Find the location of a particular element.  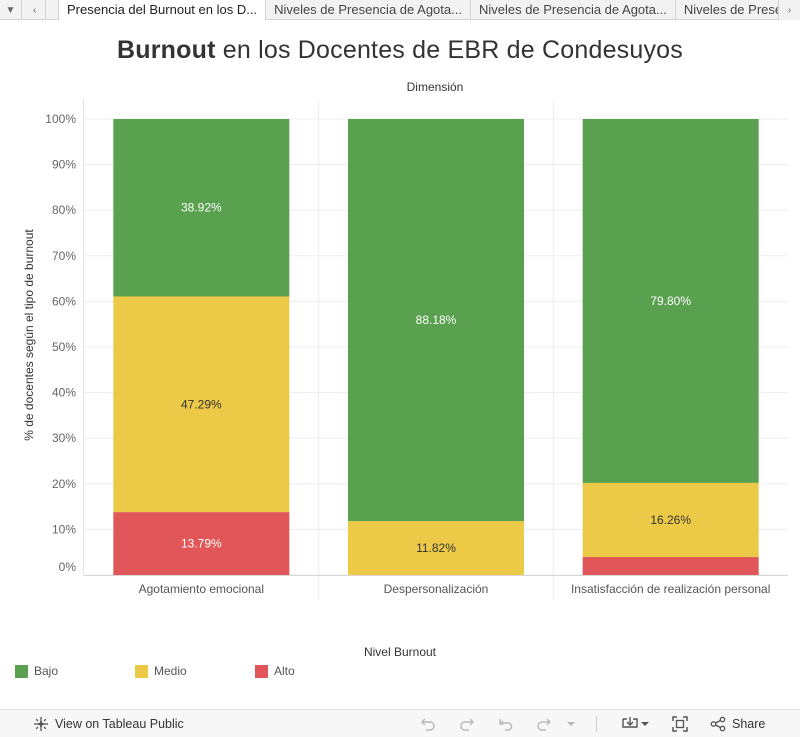

share-icon is located at coordinates (718, 724).